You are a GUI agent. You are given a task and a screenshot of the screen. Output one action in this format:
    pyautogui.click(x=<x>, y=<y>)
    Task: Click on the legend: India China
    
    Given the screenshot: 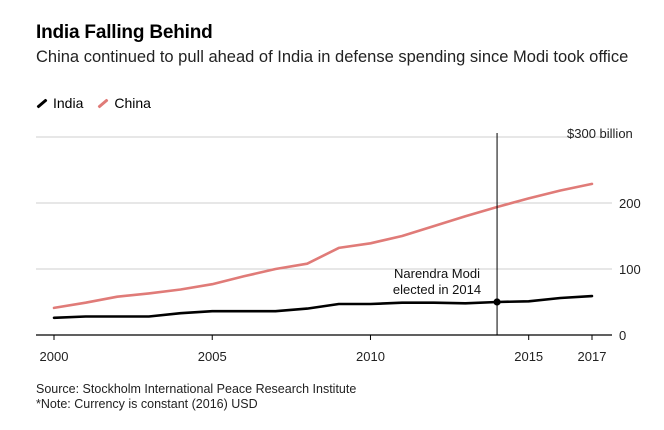 What is the action you would take?
    pyautogui.click(x=100, y=103)
    